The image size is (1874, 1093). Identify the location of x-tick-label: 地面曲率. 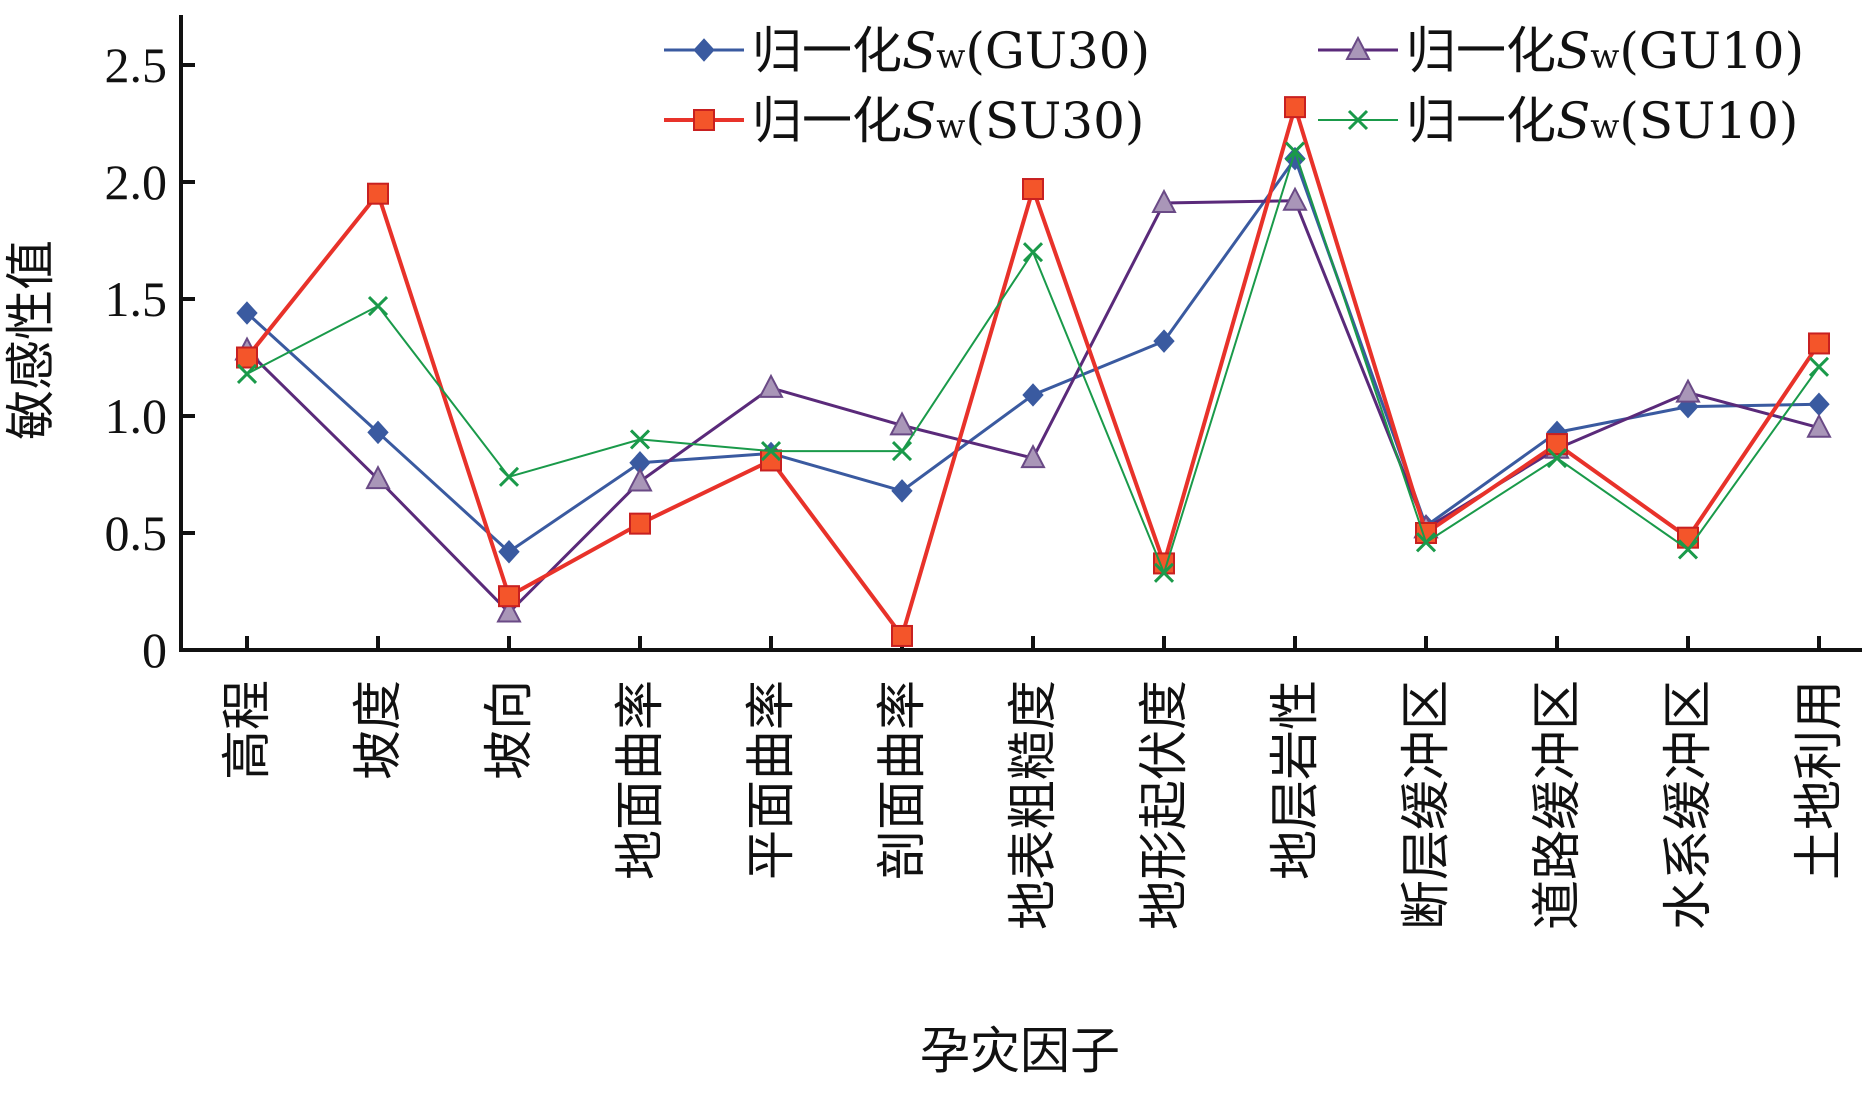
(640, 780).